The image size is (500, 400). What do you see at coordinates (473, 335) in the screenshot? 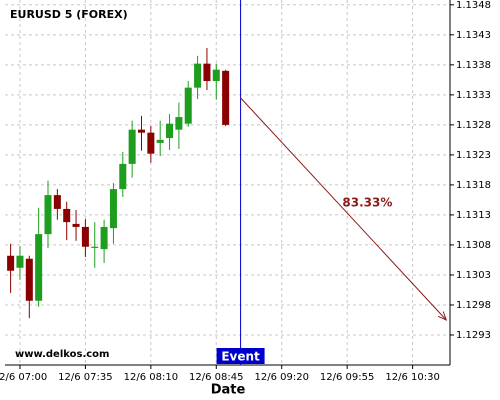
I see `y-tick-label: 1.1293` at bounding box center [473, 335].